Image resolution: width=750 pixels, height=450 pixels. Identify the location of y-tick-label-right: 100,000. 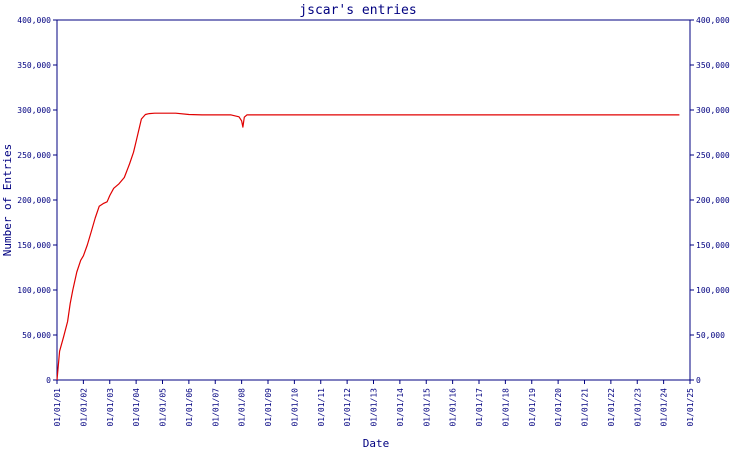
(713, 290).